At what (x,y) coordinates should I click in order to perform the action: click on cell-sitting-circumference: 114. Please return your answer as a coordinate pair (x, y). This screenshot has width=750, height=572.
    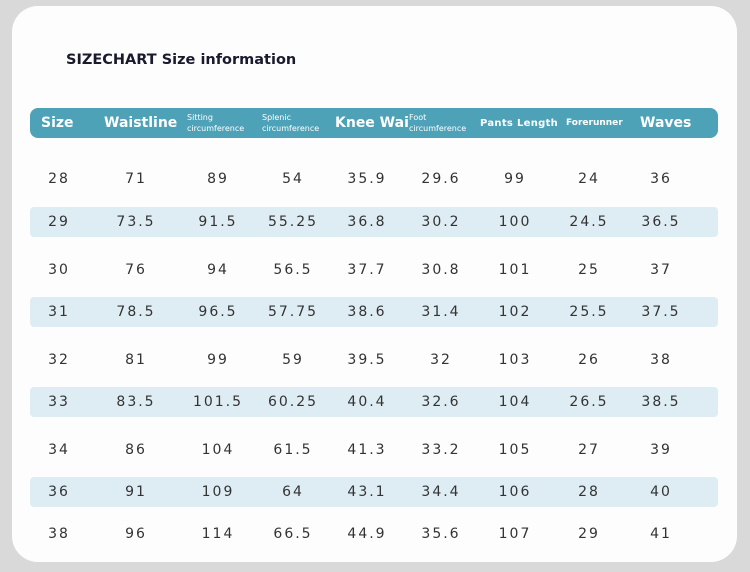
    Looking at the image, I should click on (218, 534).